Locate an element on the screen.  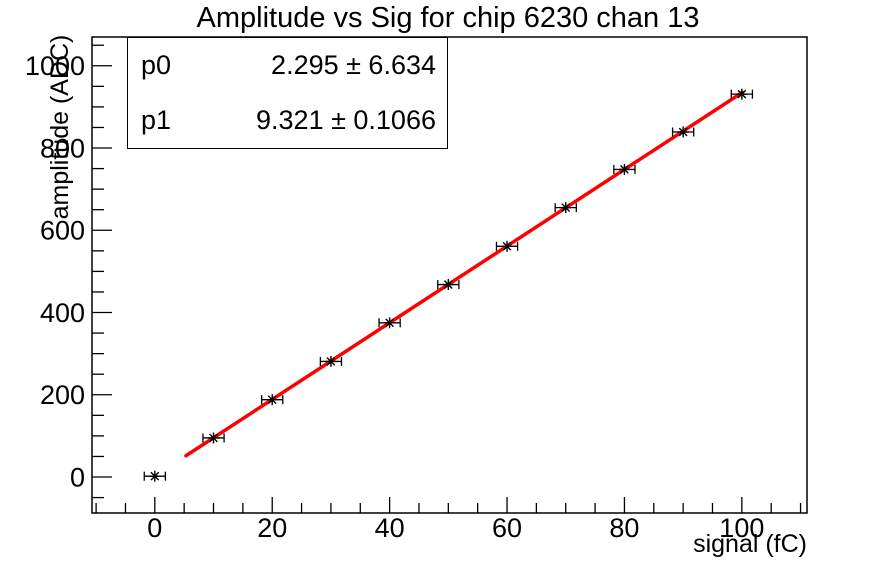
y-tick-label: 800 is located at coordinates (62, 148).